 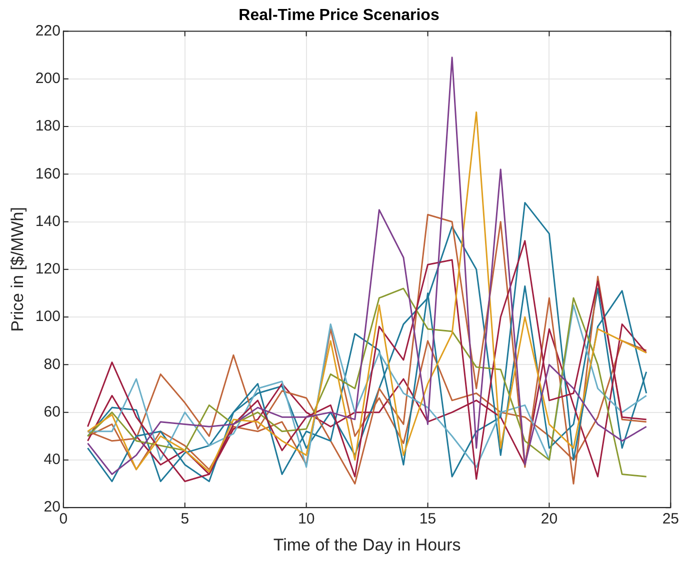 I want to click on y-tick-label: 200, so click(x=47, y=78).